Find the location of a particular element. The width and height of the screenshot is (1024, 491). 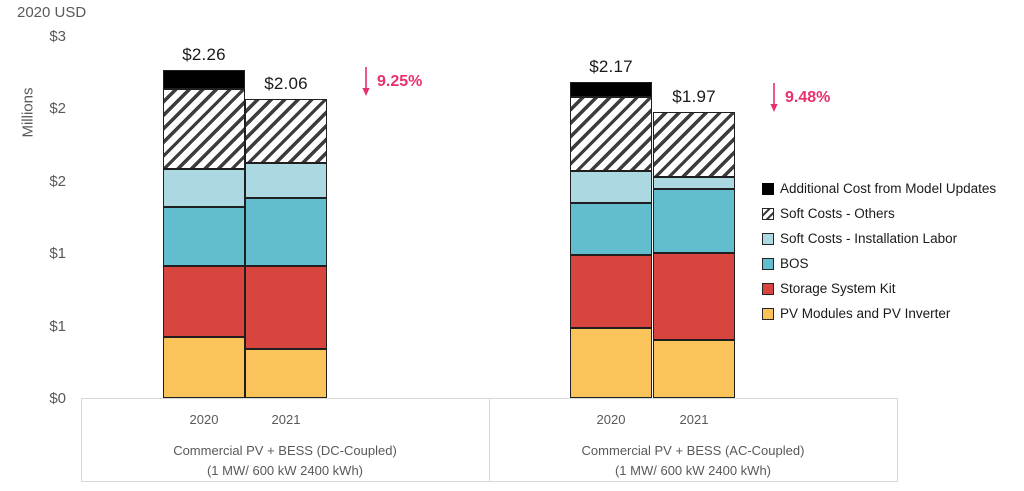

units-label: 2020 USD is located at coordinates (52, 12).